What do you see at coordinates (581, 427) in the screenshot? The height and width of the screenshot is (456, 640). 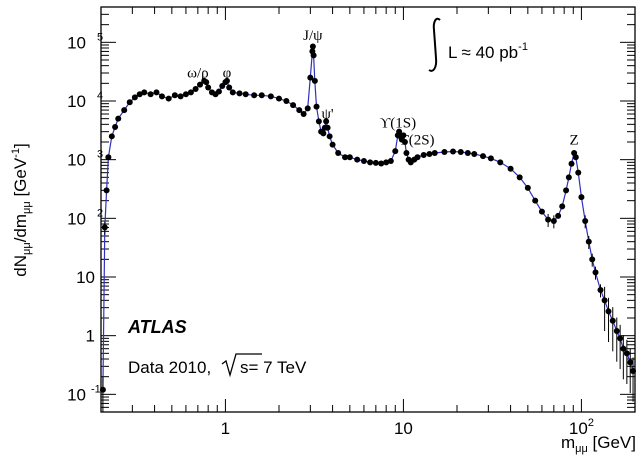 I see `x-tick-label: 102` at bounding box center [581, 427].